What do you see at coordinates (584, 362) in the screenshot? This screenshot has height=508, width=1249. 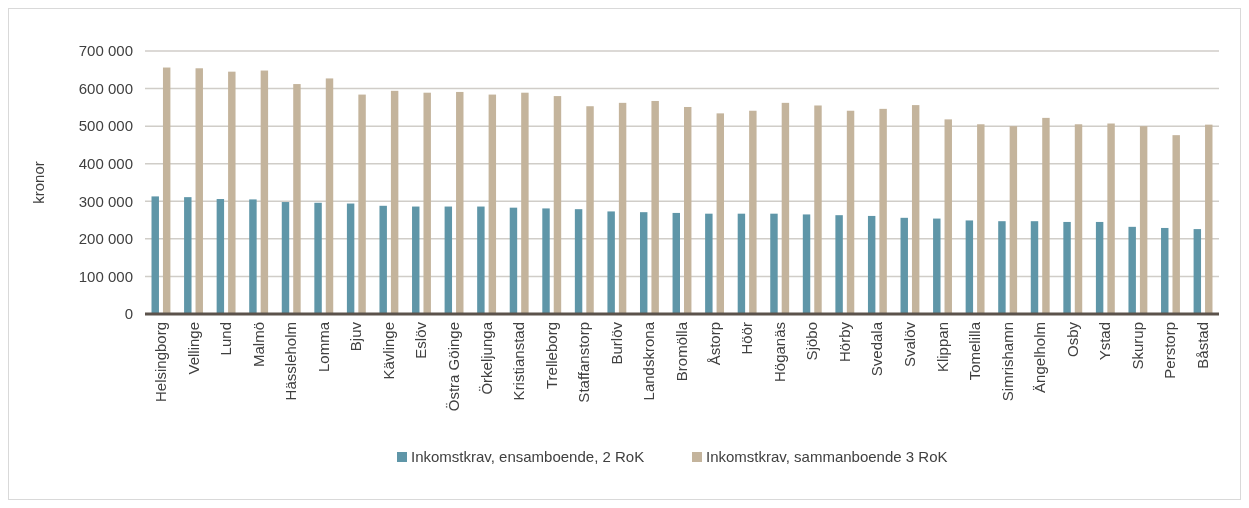 I see `x-tick-label: Staffanstorp` at bounding box center [584, 362].